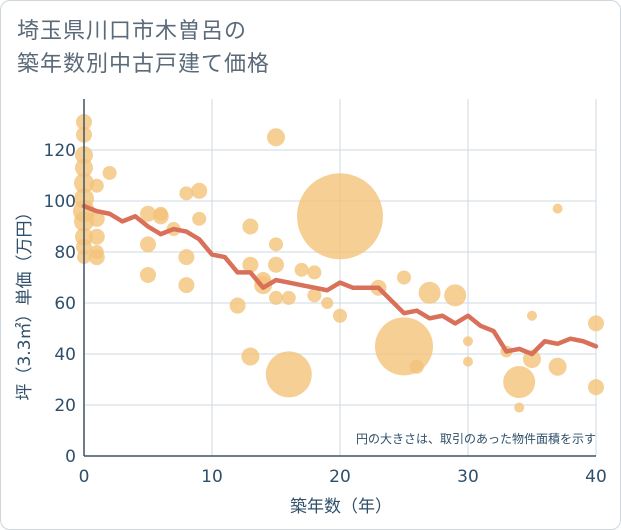 The image size is (621, 530). What do you see at coordinates (144, 64) in the screenshot?
I see `title-line-2: 築年数別中古戸建て価格` at bounding box center [144, 64].